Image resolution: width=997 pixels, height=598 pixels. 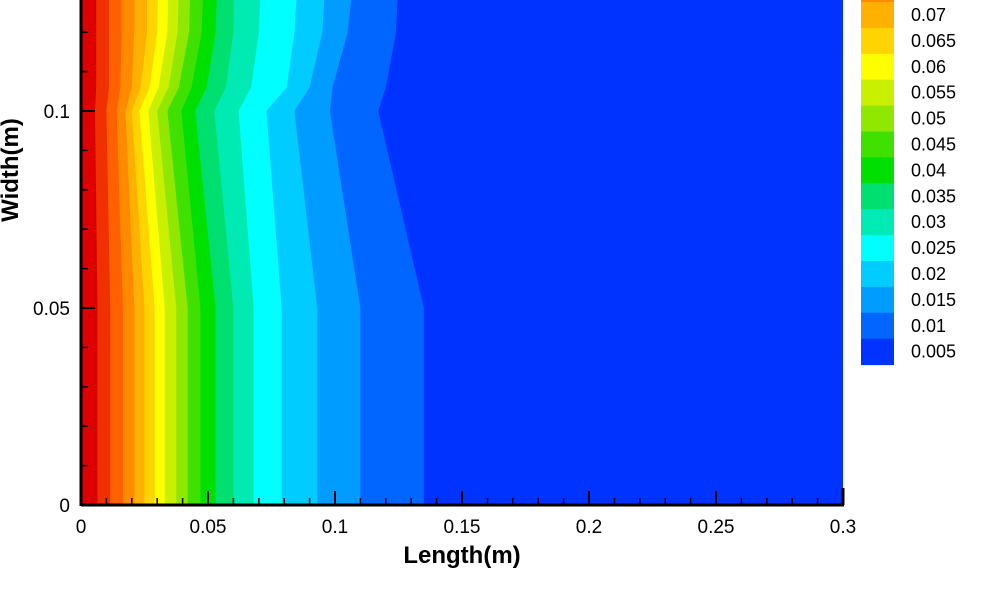 I want to click on x-tick-label: 0.3, so click(x=843, y=527).